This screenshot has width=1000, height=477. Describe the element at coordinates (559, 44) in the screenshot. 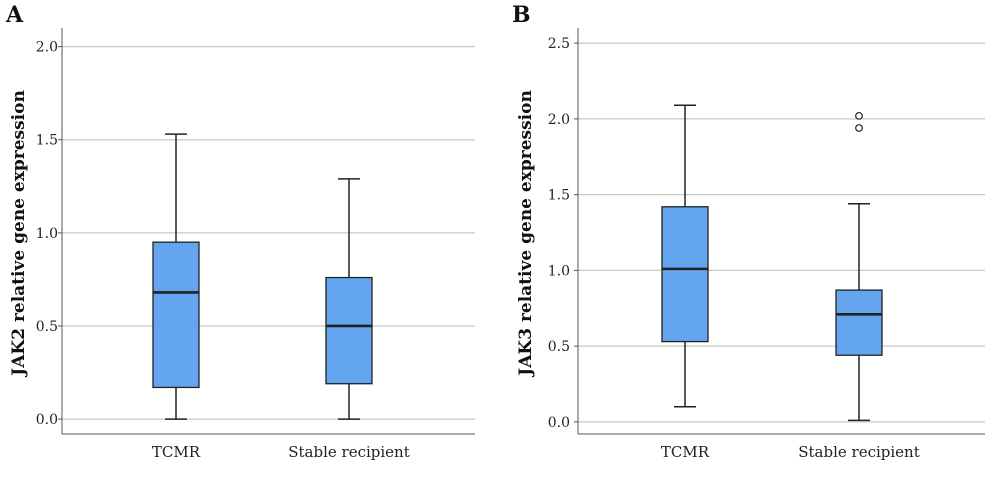

I see `y-tick-label: 2.5` at that location.